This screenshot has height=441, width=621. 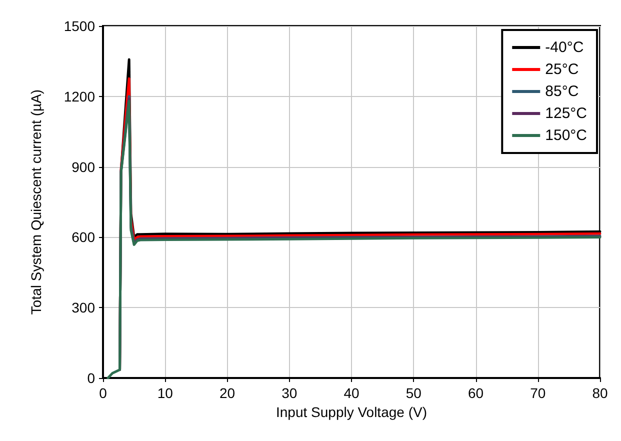 I want to click on x-tick-label: 30, so click(x=290, y=393).